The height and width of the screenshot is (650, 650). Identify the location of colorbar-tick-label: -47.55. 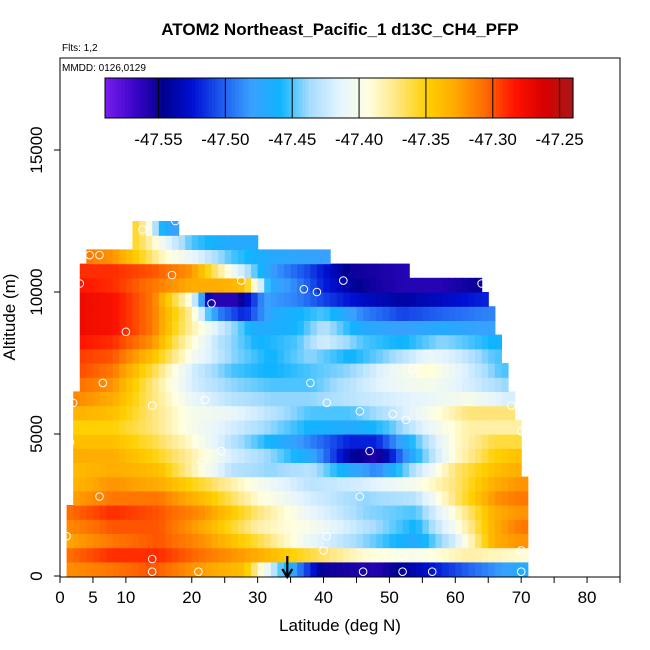
(158, 139).